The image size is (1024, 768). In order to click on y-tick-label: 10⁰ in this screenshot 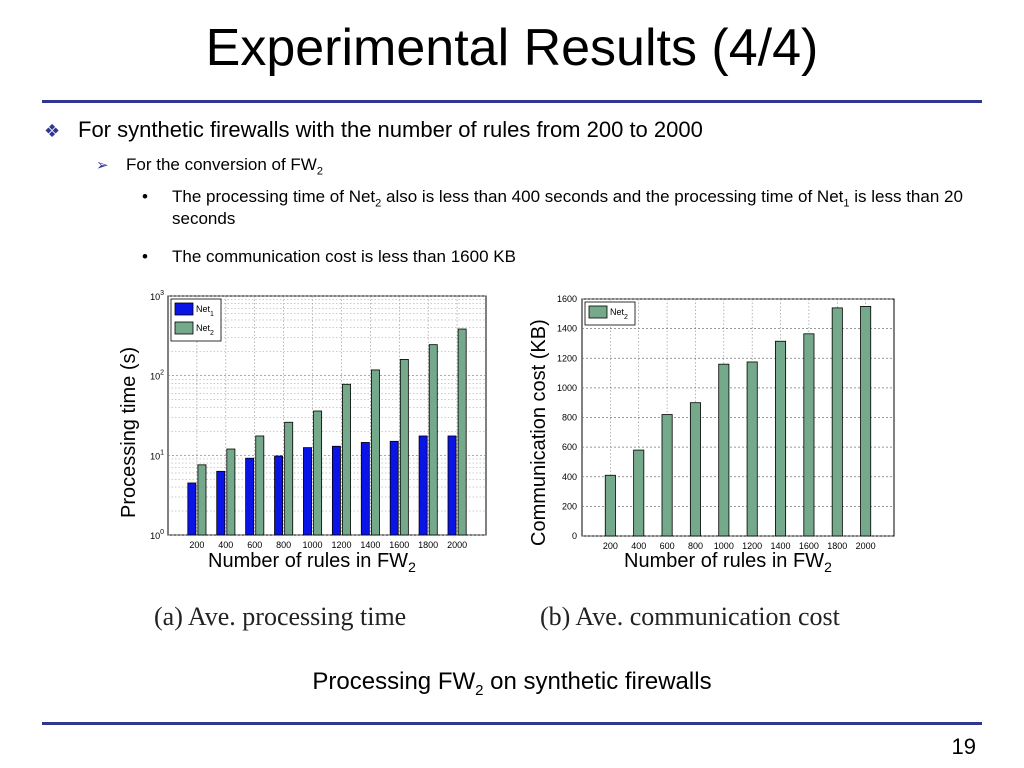, I will do `click(157, 535)`.